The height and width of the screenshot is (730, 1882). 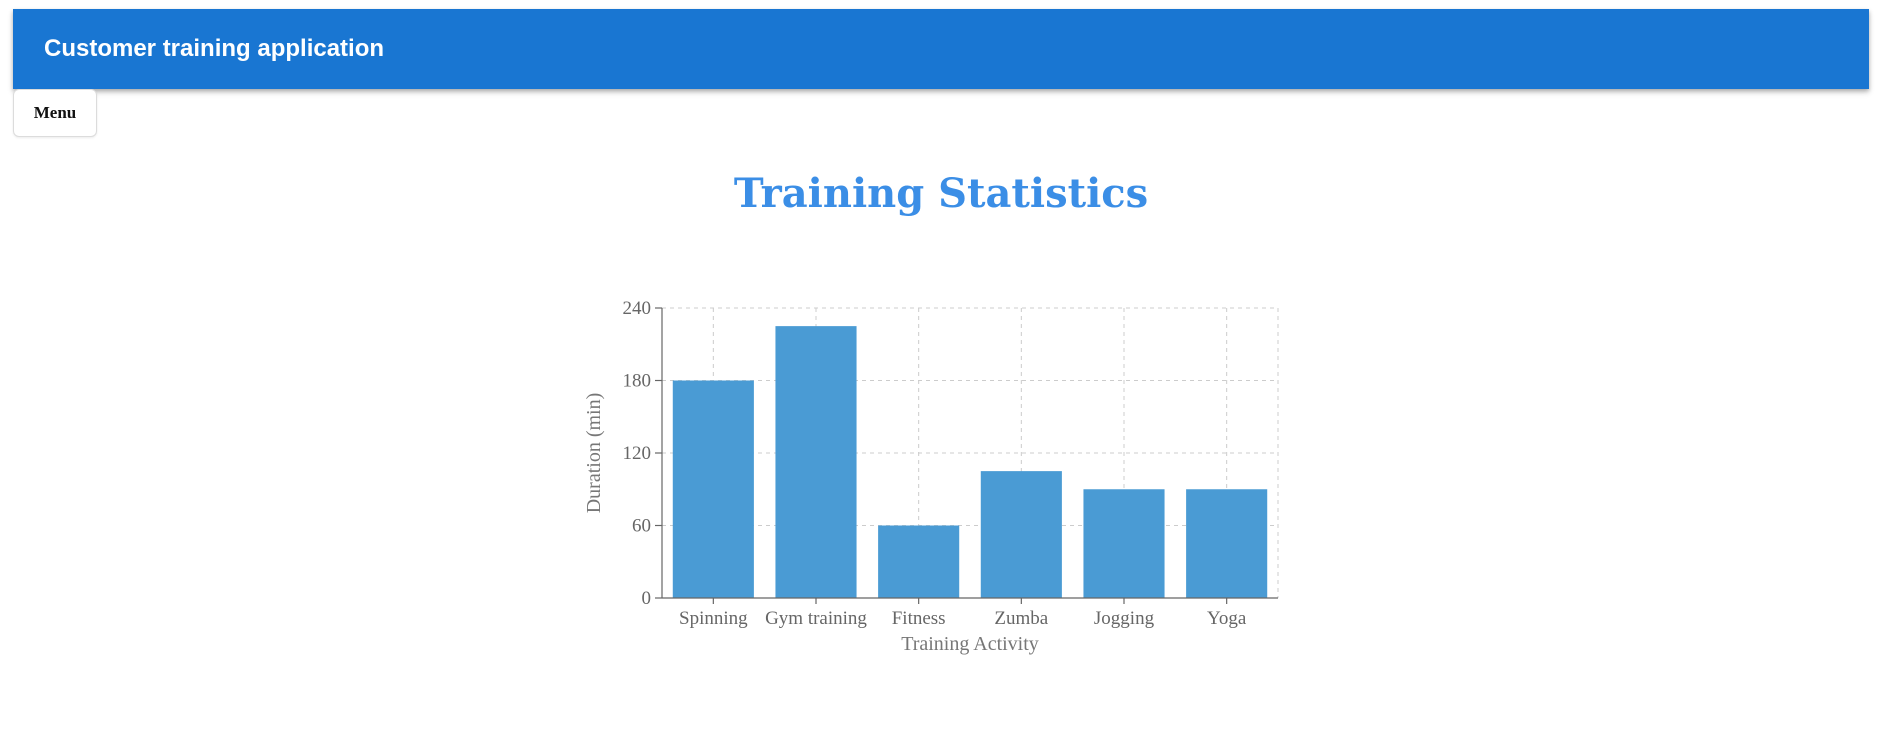 What do you see at coordinates (637, 453) in the screenshot?
I see `y-tick-label: 120` at bounding box center [637, 453].